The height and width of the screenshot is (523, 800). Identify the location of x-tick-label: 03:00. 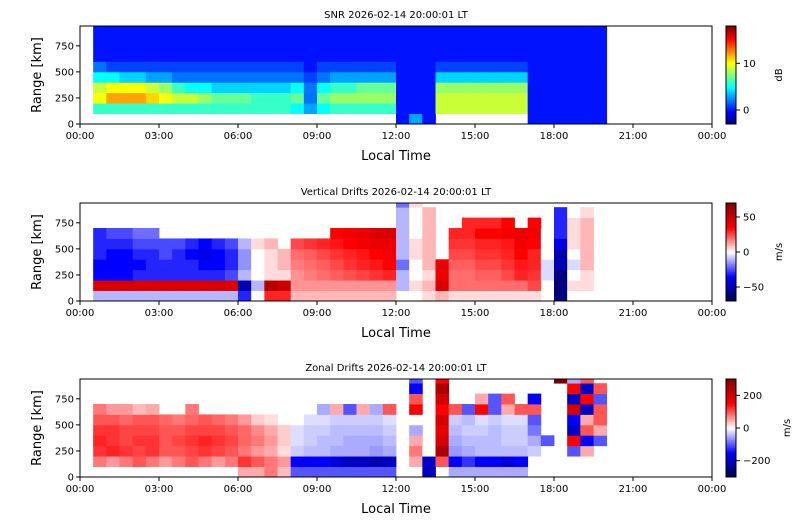
(159, 489).